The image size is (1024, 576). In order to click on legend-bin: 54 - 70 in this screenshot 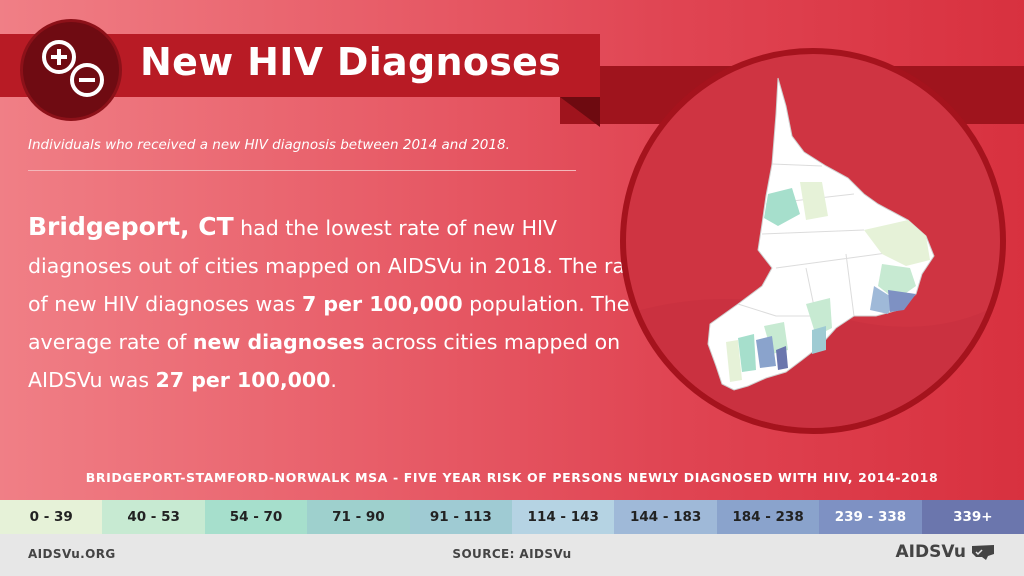, I will do `click(256, 517)`.